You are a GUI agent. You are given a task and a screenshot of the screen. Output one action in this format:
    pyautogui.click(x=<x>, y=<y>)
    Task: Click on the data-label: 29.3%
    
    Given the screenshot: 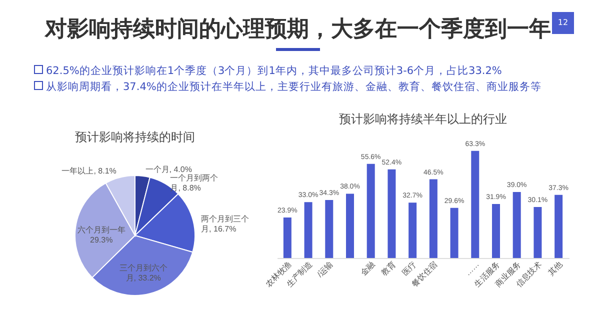 What is the action you would take?
    pyautogui.click(x=101, y=240)
    